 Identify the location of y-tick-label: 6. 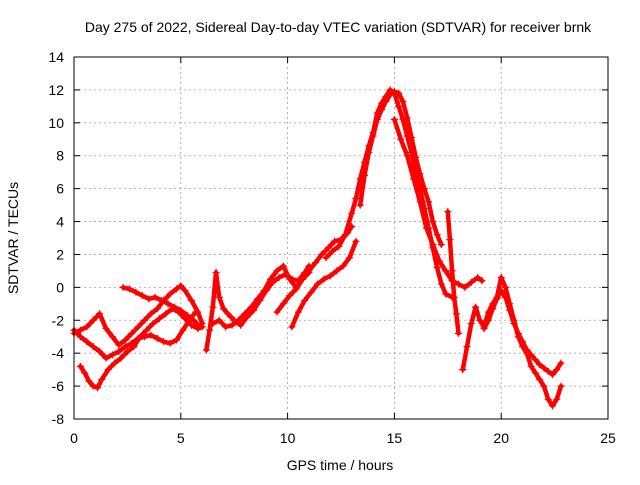
(60, 189).